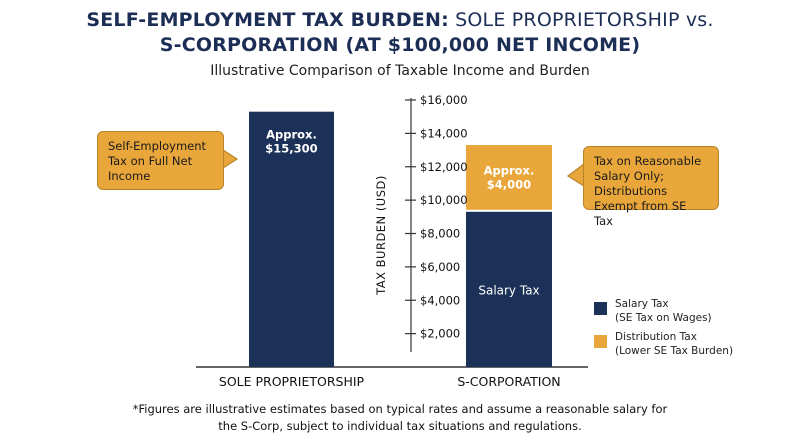 This screenshot has height=447, width=800. What do you see at coordinates (440, 334) in the screenshot?
I see `y-tick-label: $2,000` at bounding box center [440, 334].